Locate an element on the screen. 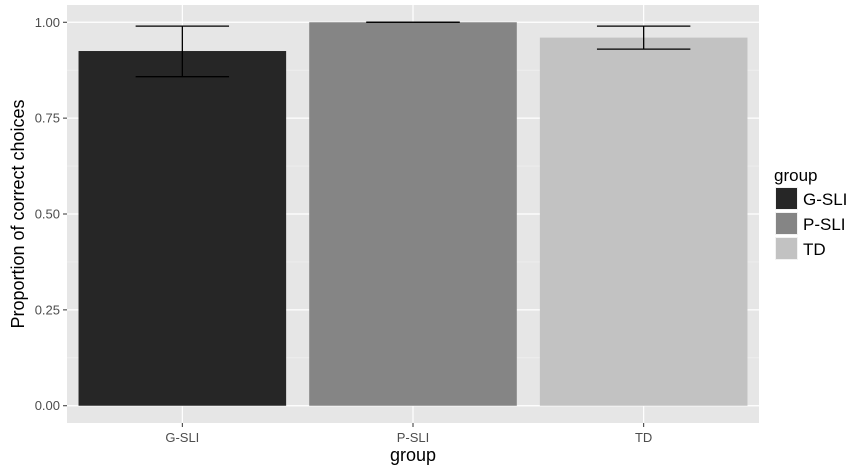 The width and height of the screenshot is (859, 465). legend-label-p-sli: P-SLI is located at coordinates (824, 224).